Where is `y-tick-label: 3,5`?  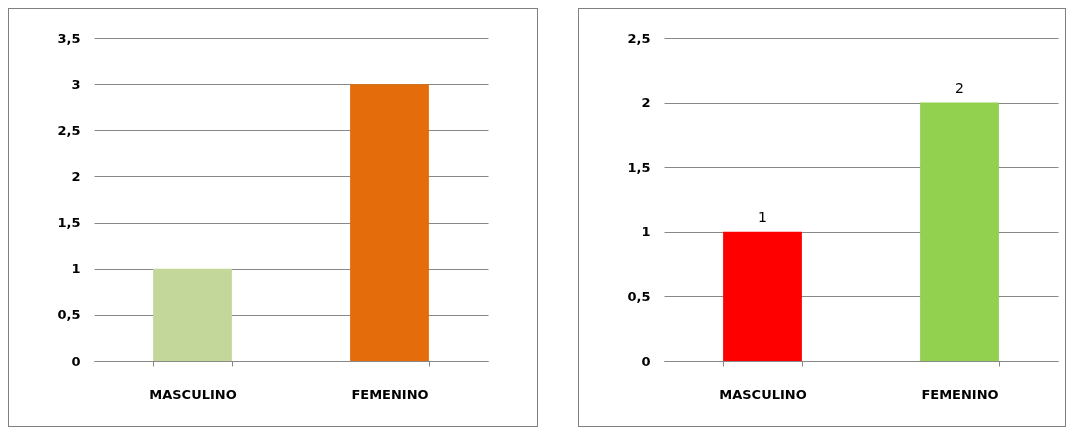
y-tick-label: 3,5 is located at coordinates (69, 38).